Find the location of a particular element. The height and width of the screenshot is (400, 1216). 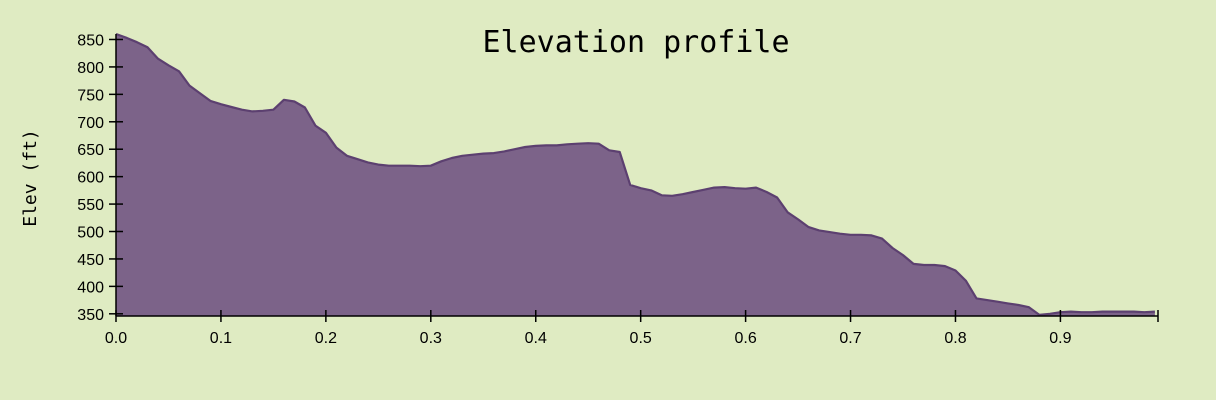

y-tick-label: 850 is located at coordinates (90, 40).